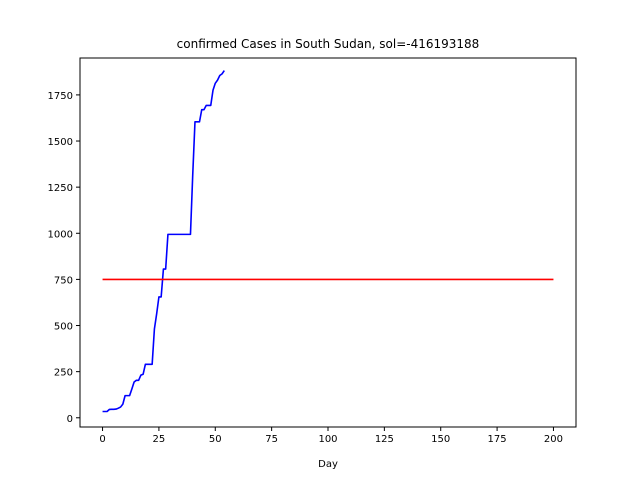 This screenshot has width=640, height=480. What do you see at coordinates (60, 188) in the screenshot?
I see `y-tick-label: 1250` at bounding box center [60, 188].